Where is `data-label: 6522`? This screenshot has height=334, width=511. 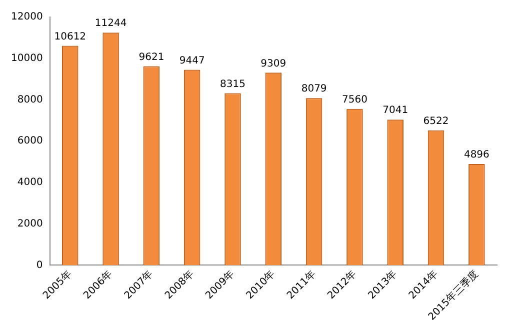
data-label: 6522 is located at coordinates (436, 121).